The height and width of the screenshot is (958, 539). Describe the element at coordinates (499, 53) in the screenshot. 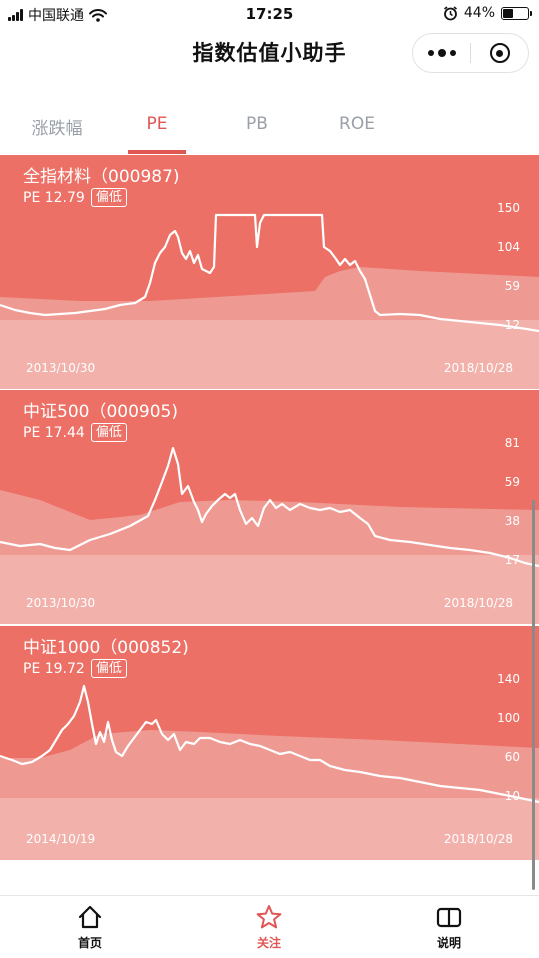

I see `close-mini-program-icon` at that location.